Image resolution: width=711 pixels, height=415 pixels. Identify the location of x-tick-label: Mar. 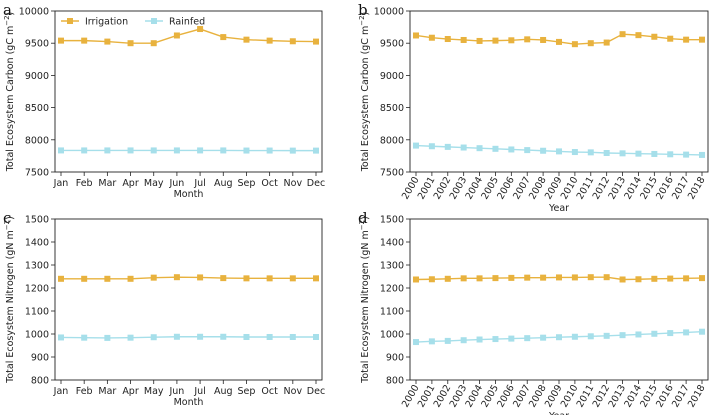
(107, 183).